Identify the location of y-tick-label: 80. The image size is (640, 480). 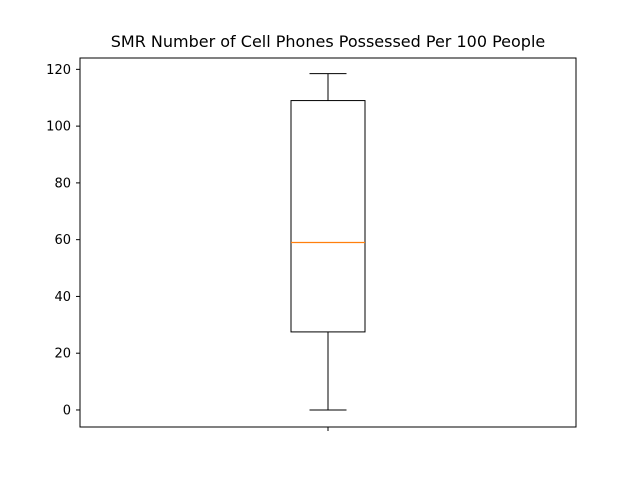
(62, 183).